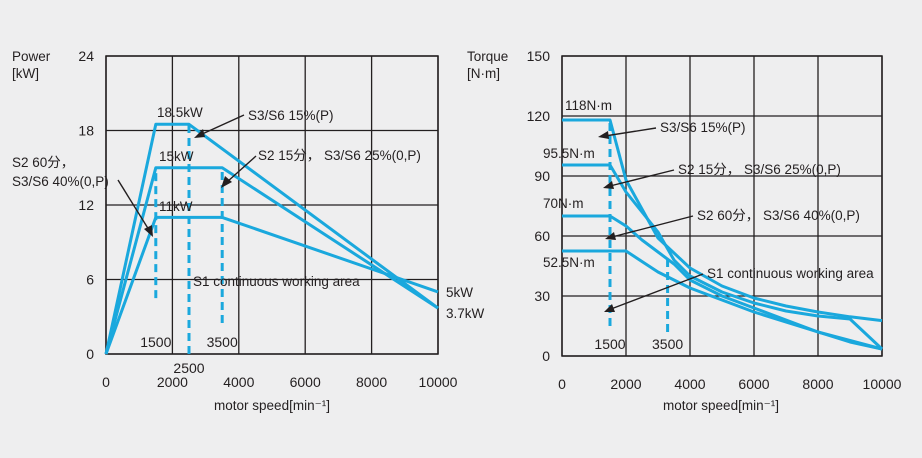  Describe the element at coordinates (43, 162) in the screenshot. I see `power-annot-s2-60-line1: S2 60分，` at that location.